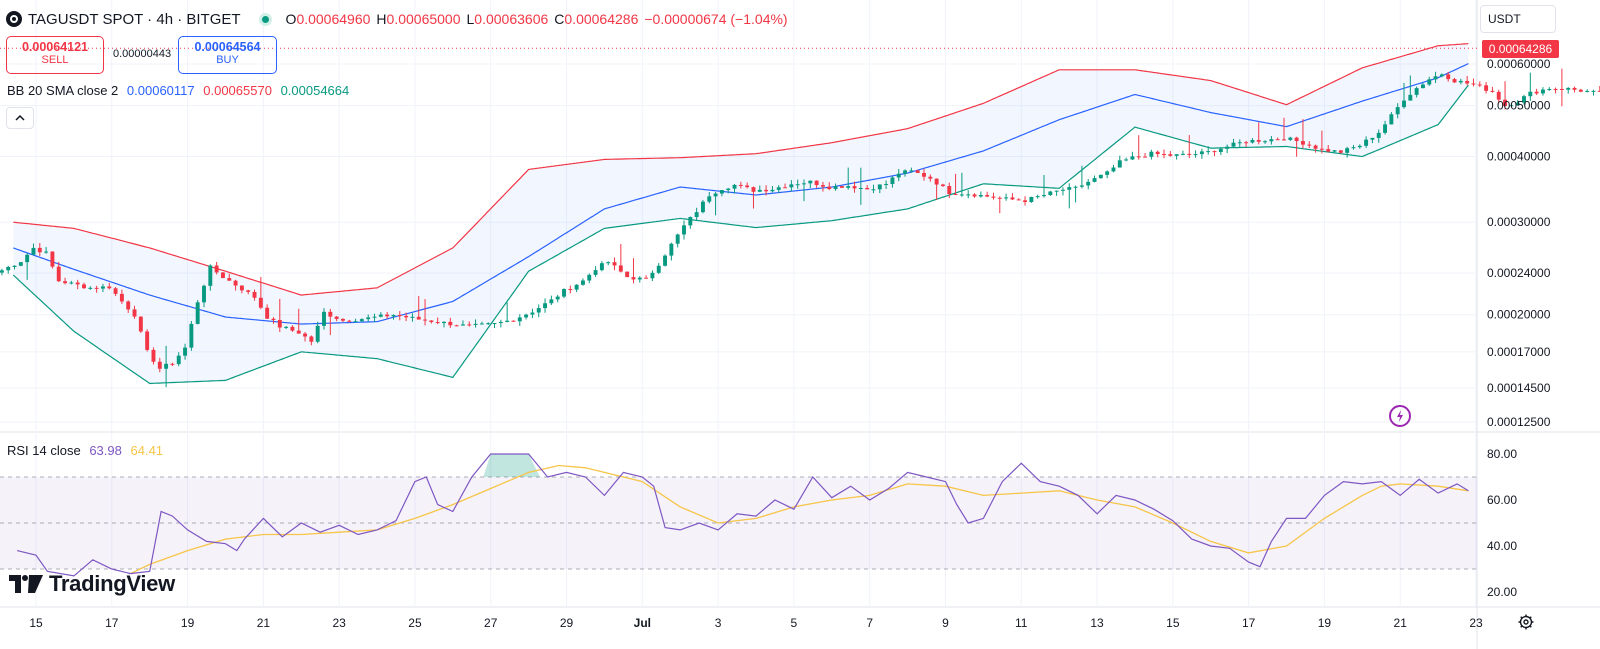  What do you see at coordinates (596, 19) in the screenshot?
I see `ohlc-close: C0.00064286` at bounding box center [596, 19].